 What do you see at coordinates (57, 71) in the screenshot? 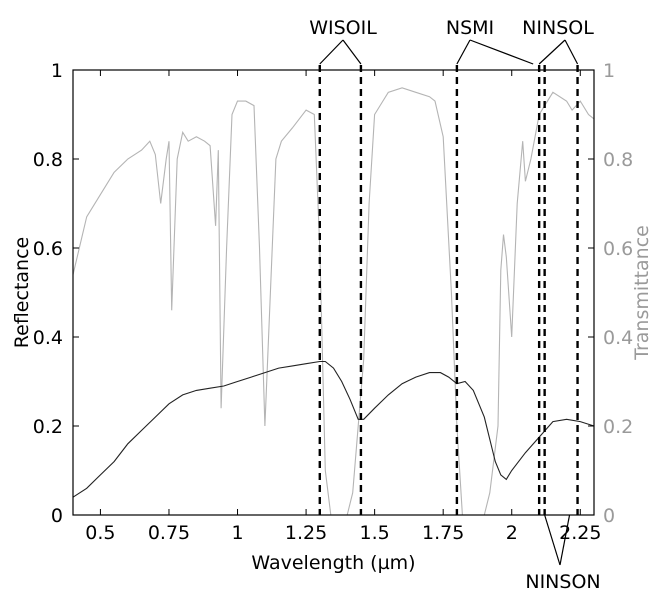
I see `y-tick-label: 1` at bounding box center [57, 71].